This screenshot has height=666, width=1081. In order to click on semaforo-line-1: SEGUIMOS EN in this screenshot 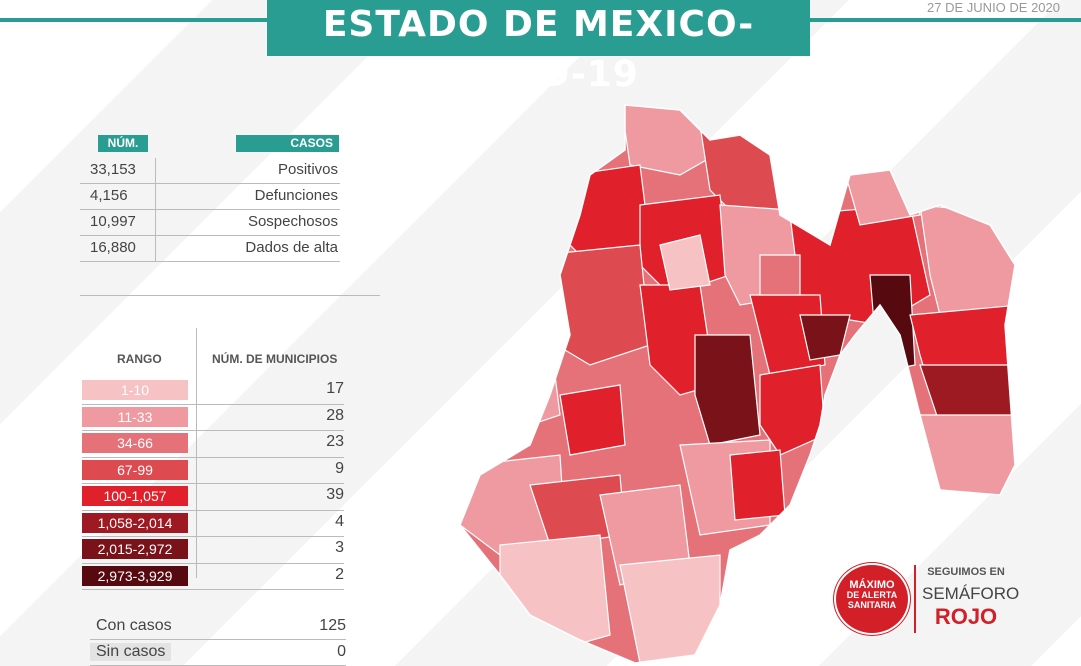, I will do `click(966, 572)`.